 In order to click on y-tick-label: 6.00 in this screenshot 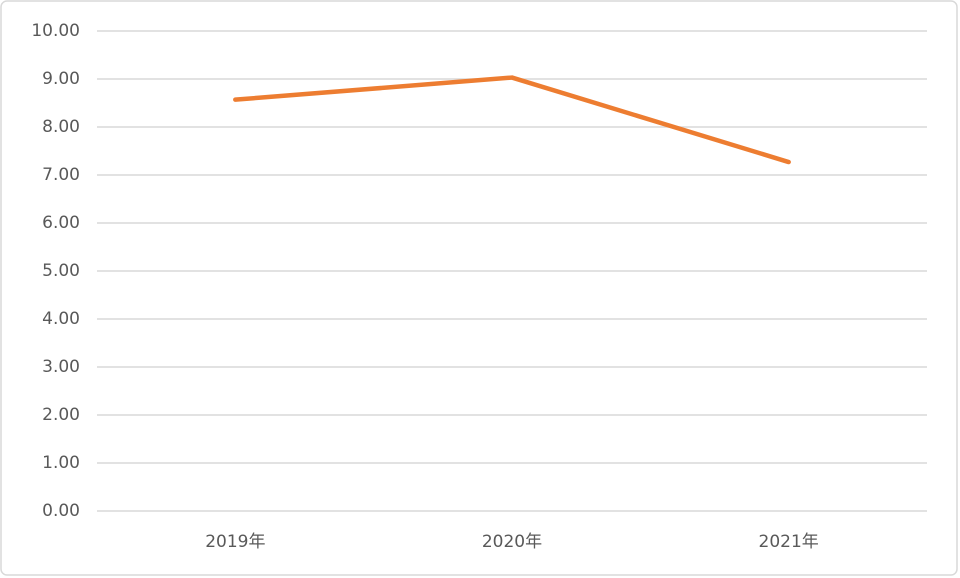, I will do `click(61, 223)`.